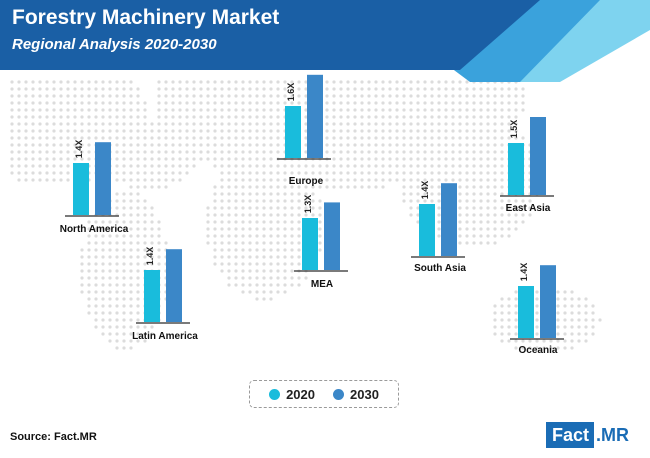  What do you see at coordinates (440, 268) in the screenshot?
I see `region-label-south-asia: South Asia` at bounding box center [440, 268].